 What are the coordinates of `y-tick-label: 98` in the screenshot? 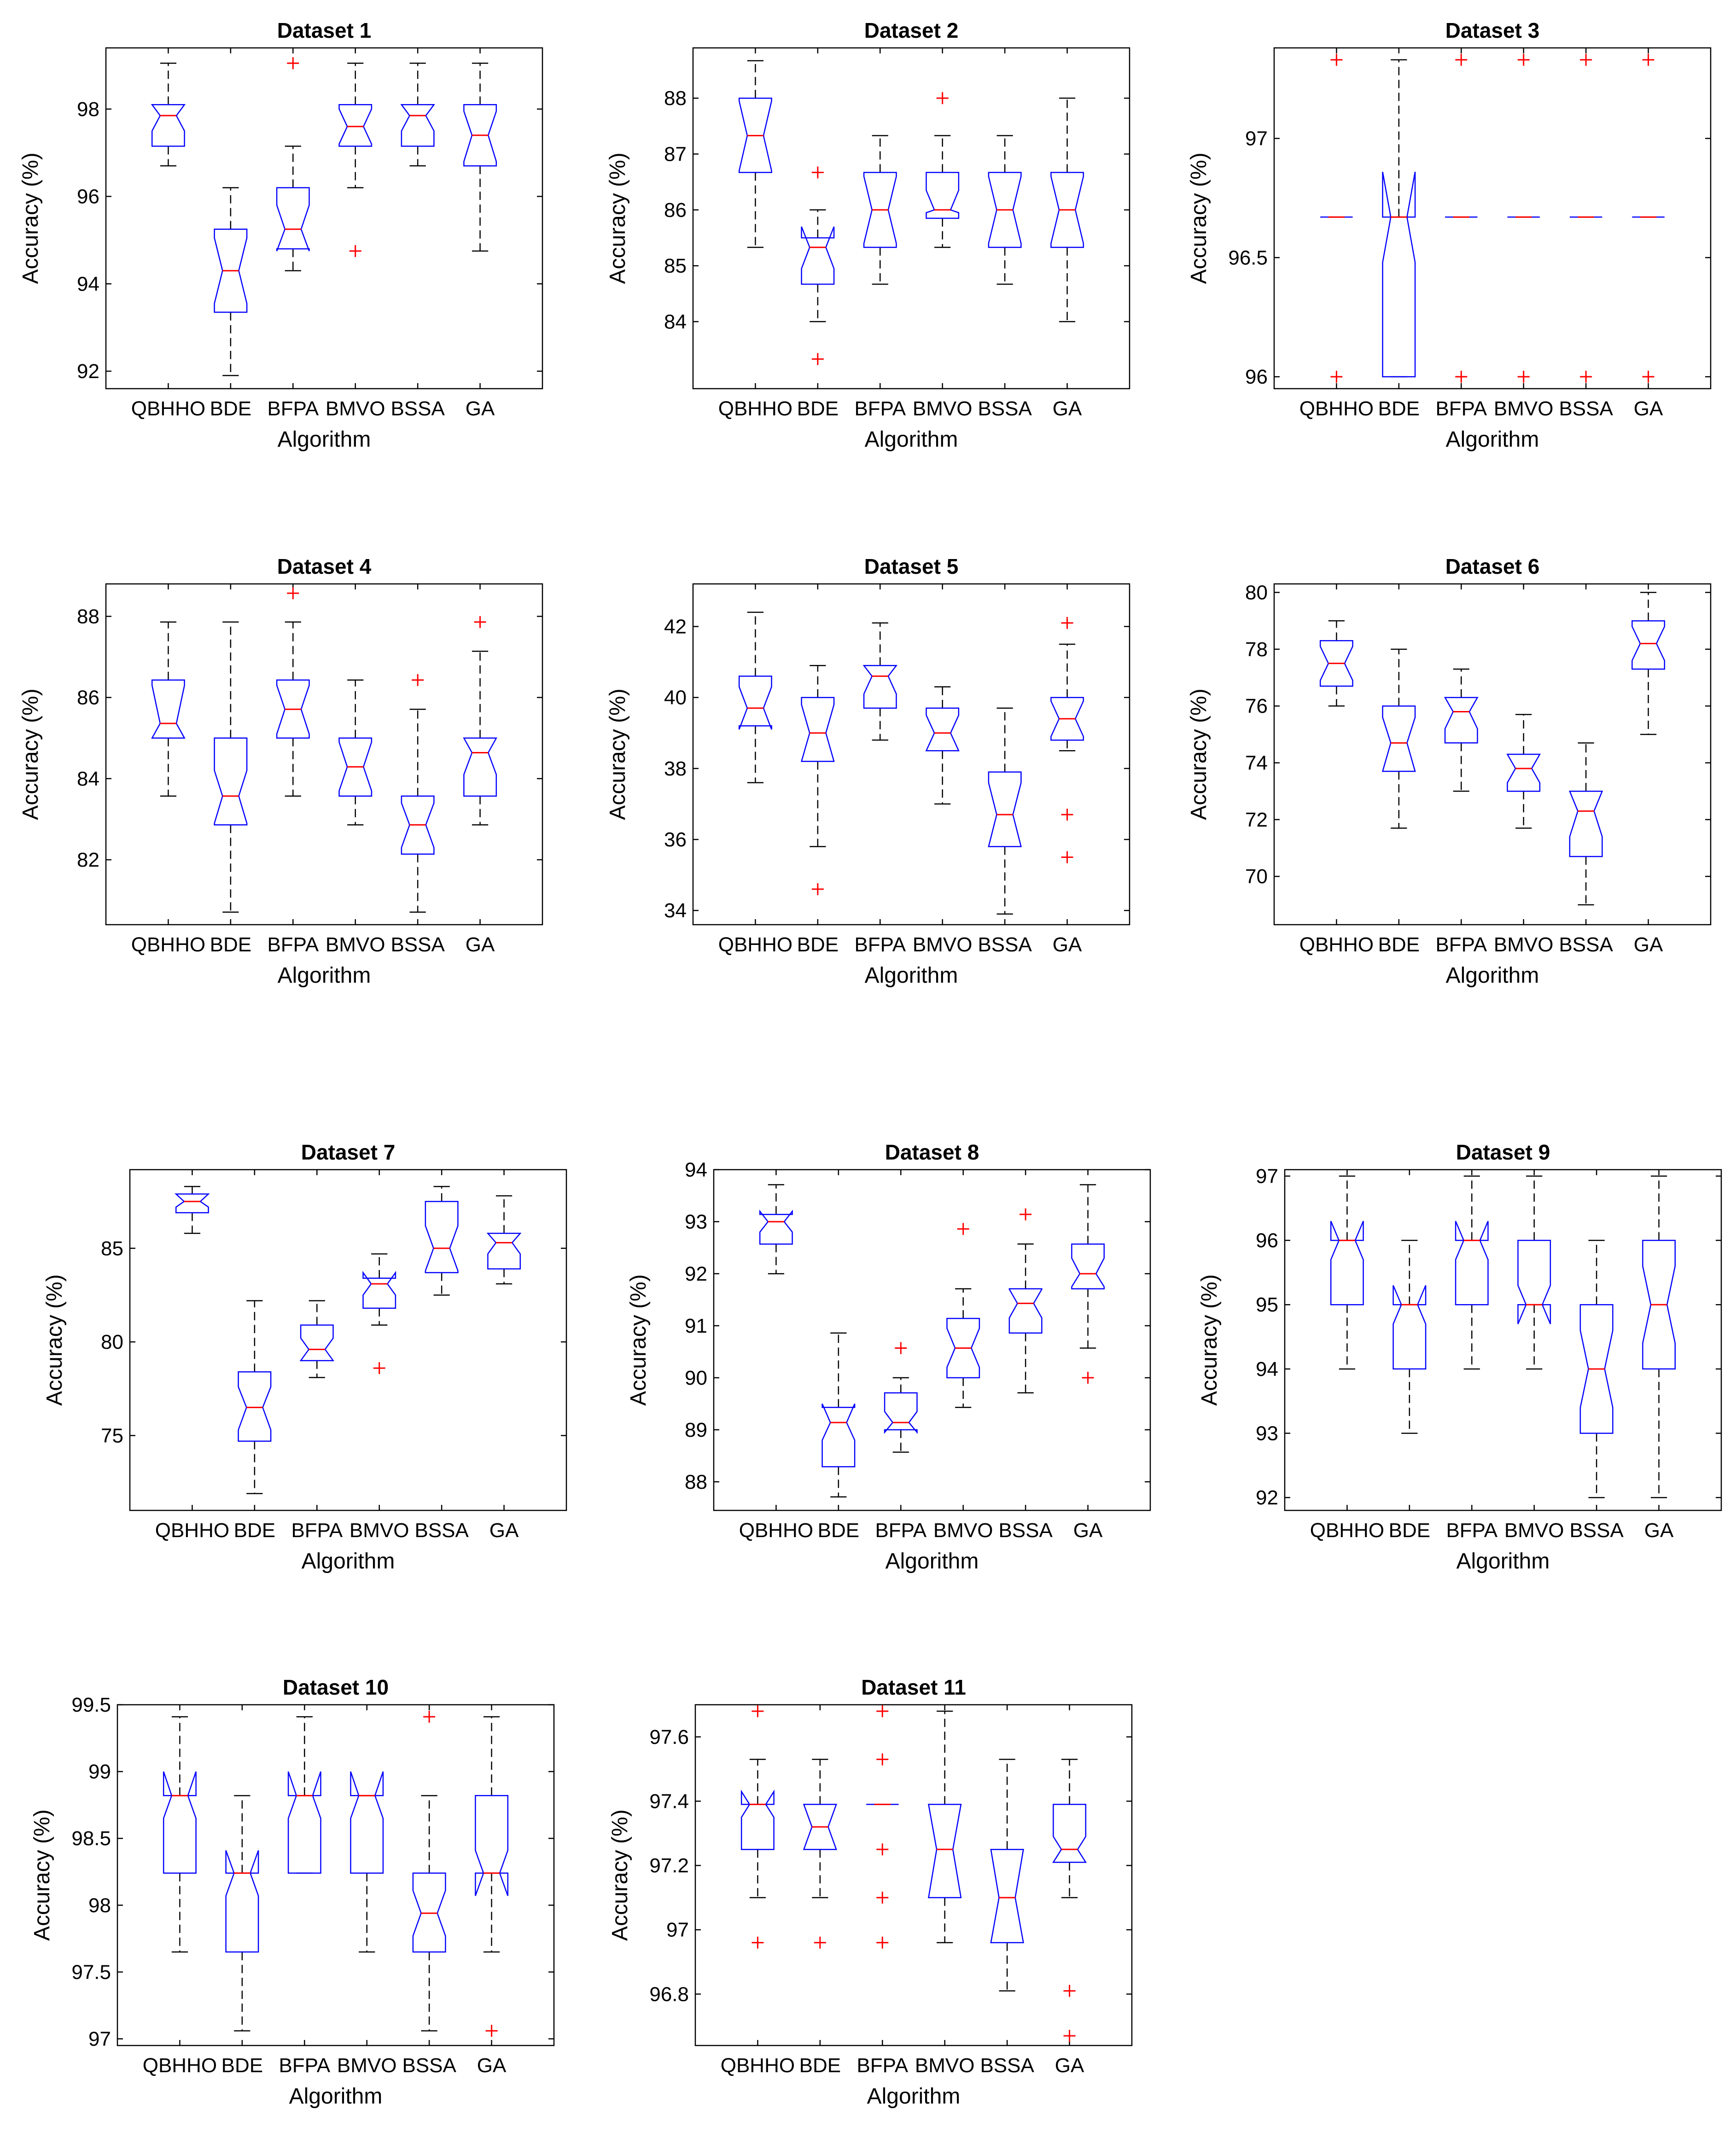 It's located at (88, 109).